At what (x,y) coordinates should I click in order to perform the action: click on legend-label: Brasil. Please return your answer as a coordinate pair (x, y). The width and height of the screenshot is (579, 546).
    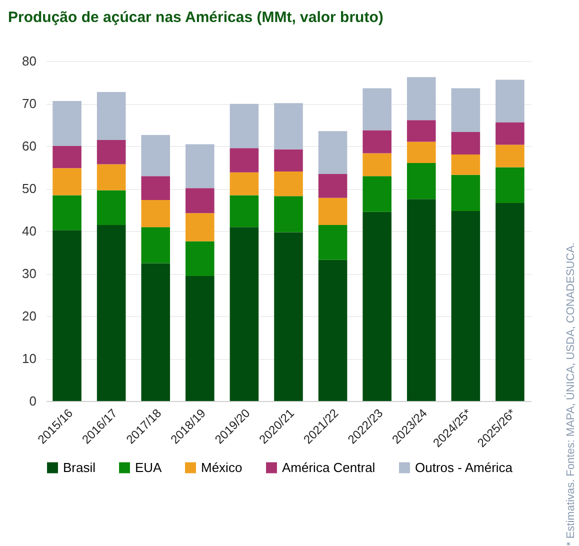
    Looking at the image, I should click on (79, 467).